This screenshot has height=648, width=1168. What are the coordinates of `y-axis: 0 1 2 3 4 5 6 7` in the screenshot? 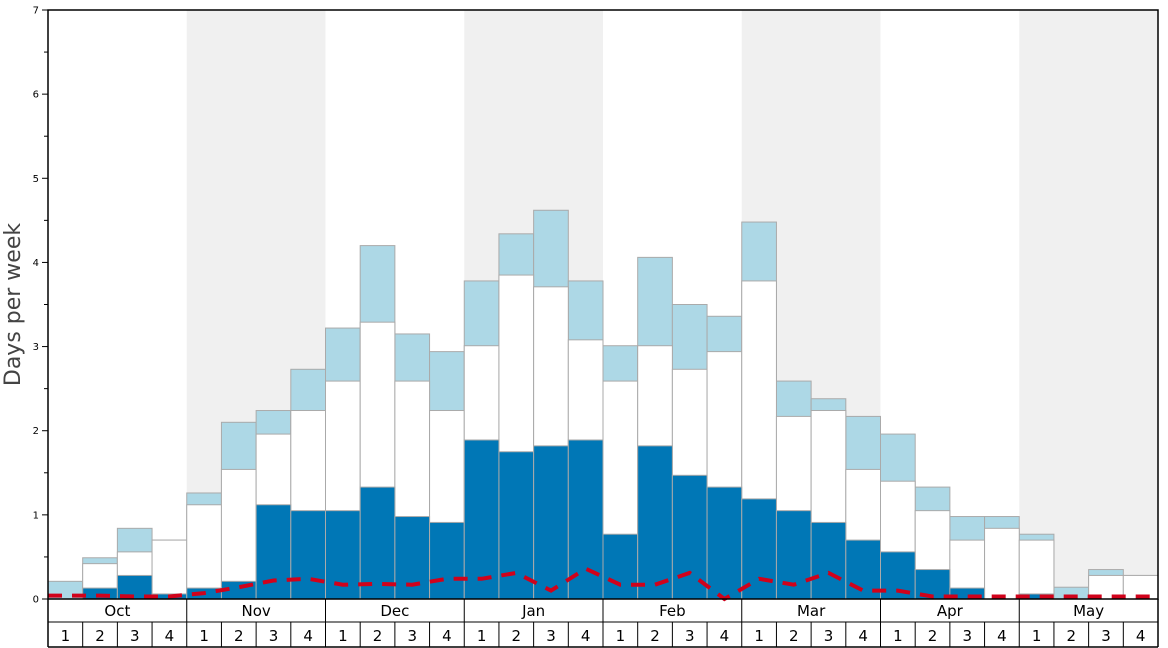 It's located at (40, 306).